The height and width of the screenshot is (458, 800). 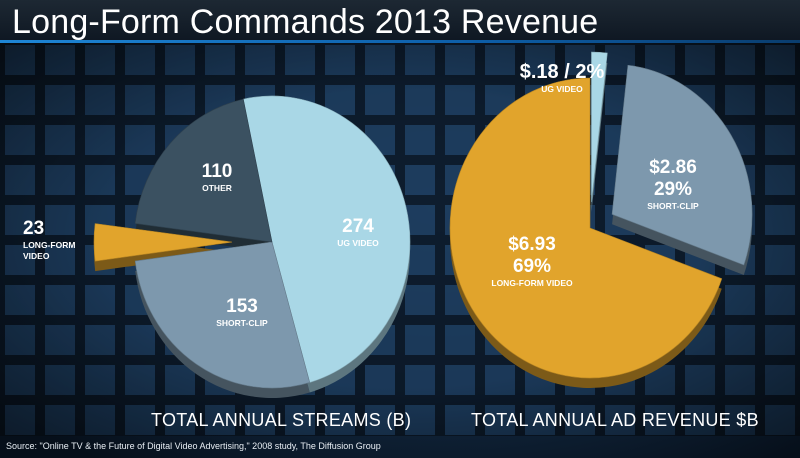 What do you see at coordinates (562, 72) in the screenshot?
I see `slice-value-label-ug-video: $.18 / 2%` at bounding box center [562, 72].